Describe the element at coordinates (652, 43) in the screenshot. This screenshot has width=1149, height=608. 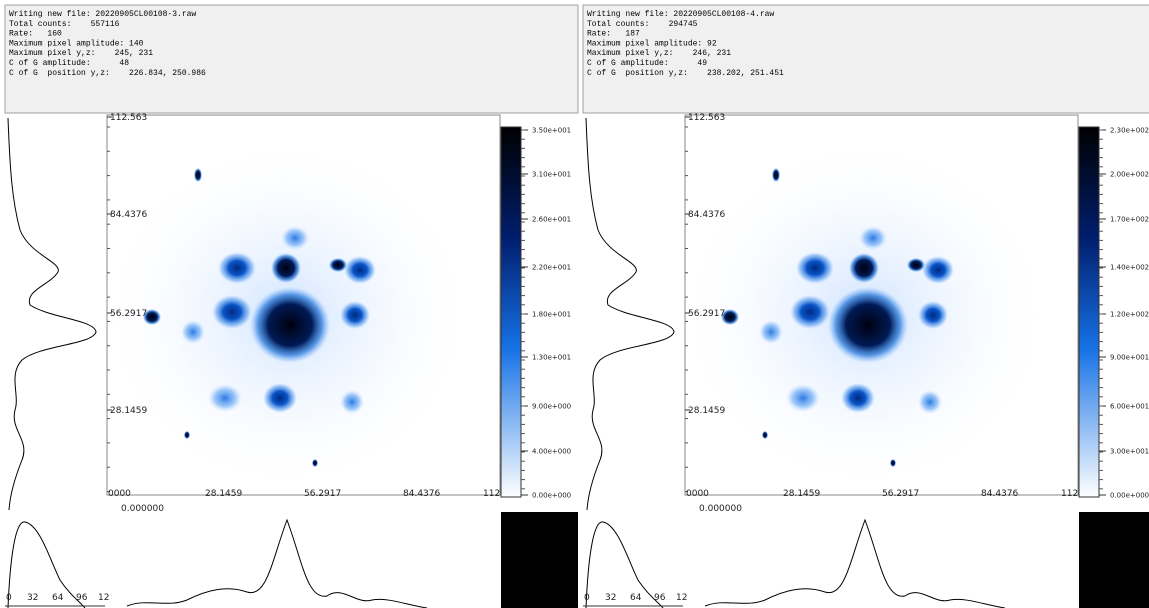
I see `info-line: Maximum pixel amplitude: 92` at that location.